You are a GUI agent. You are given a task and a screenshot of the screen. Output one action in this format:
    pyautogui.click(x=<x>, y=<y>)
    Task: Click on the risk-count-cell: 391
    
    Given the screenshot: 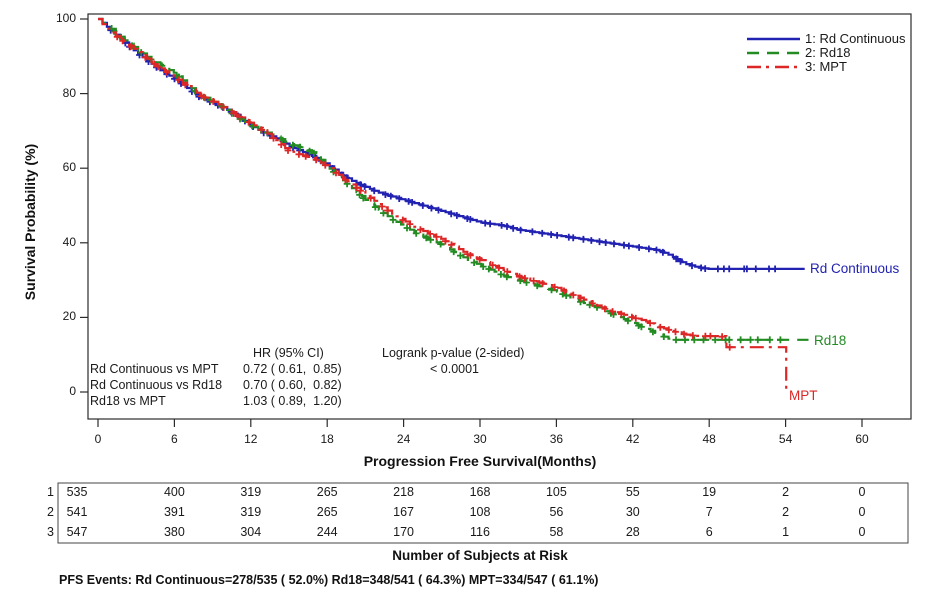 What is the action you would take?
    pyautogui.click(x=174, y=512)
    